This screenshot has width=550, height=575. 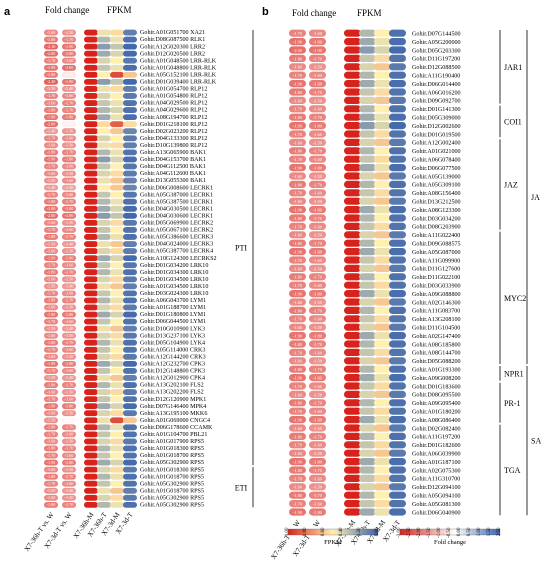 I want to click on gene-label: Gohir.A05G067100 LECRK2, so click(x=176, y=231).